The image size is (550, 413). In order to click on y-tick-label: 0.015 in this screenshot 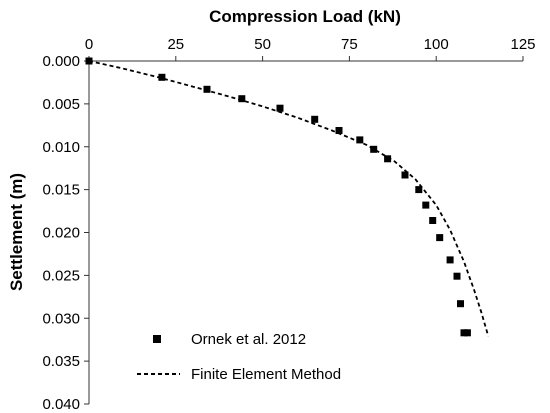, I will do `click(61, 190)`.